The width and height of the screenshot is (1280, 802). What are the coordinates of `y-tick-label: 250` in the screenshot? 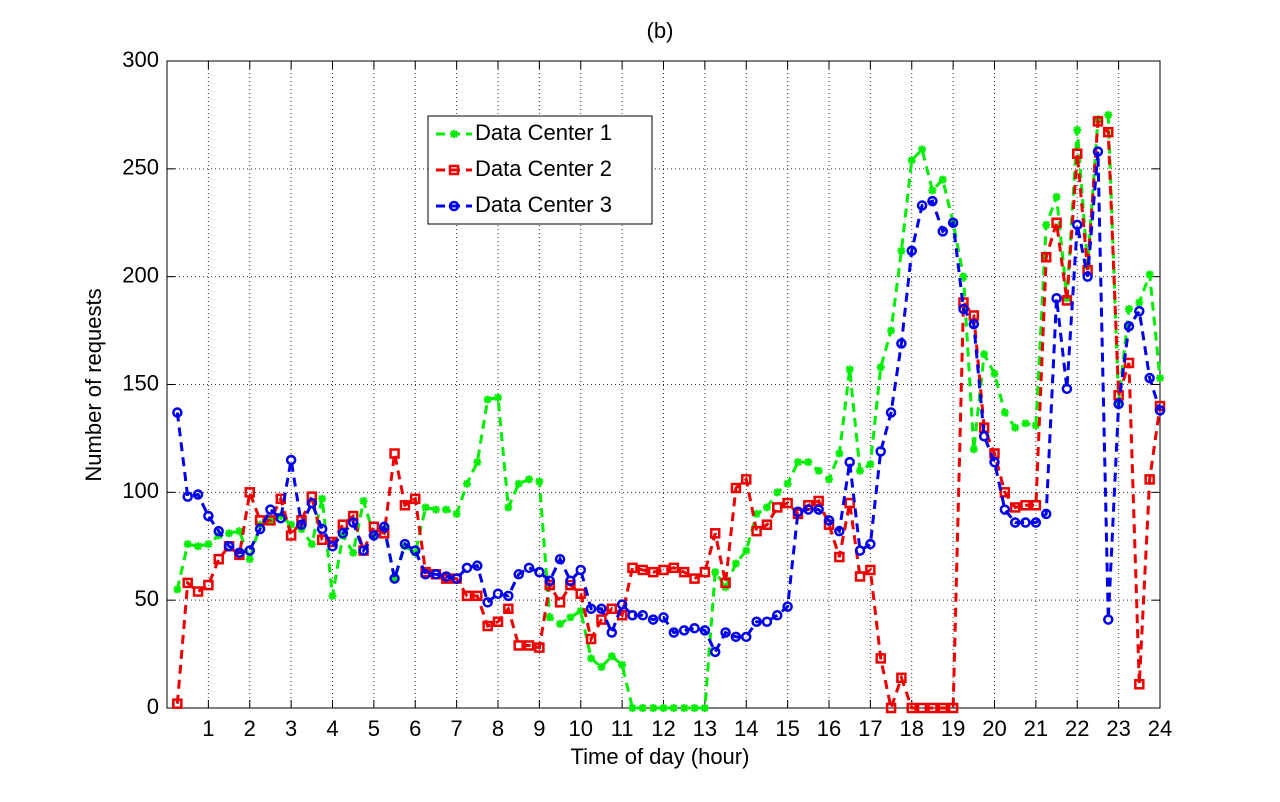 It's located at (140, 167).